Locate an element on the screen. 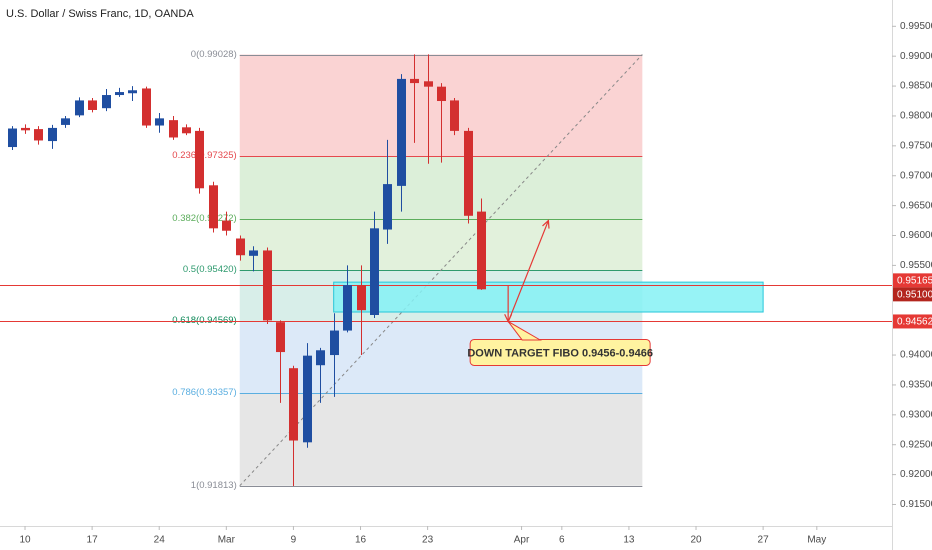 The height and width of the screenshot is (550, 932). callout-pointer is located at coordinates (525, 331).